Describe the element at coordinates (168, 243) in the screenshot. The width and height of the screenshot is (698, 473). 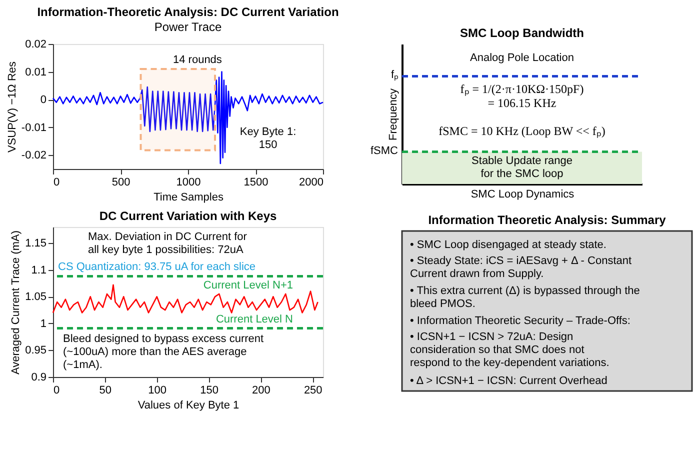
I see `annotation: Max. Deviation in DC Current for all key byte 1 possibilities: 72uA` at that location.